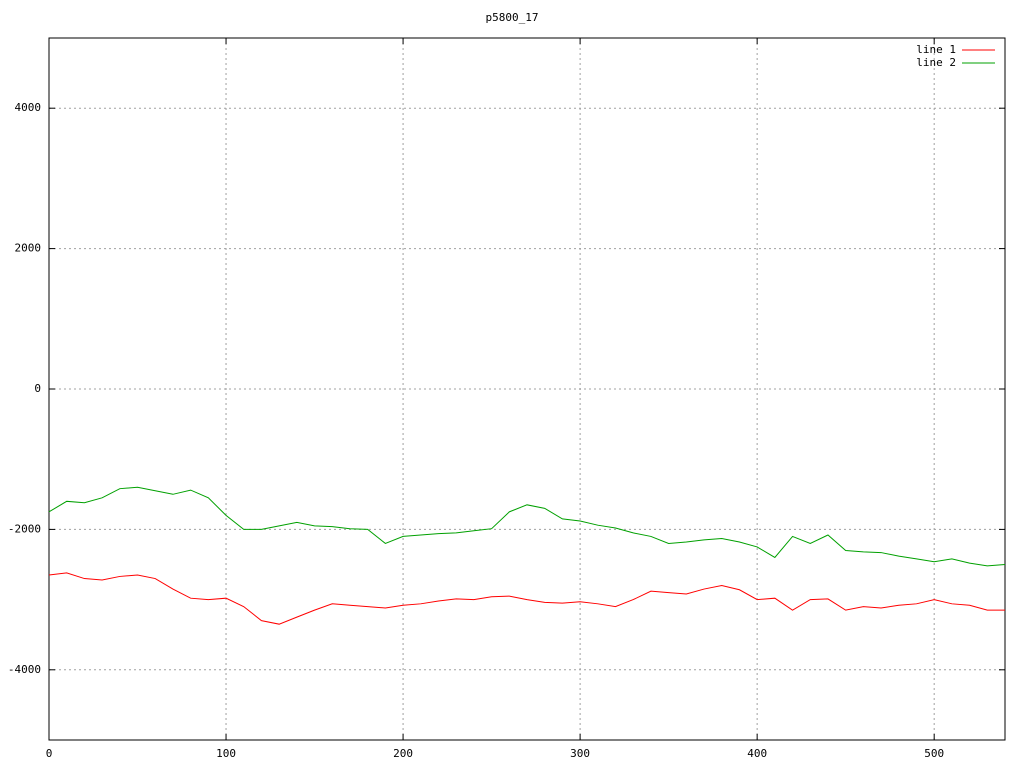 This screenshot has height=768, width=1024. What do you see at coordinates (226, 753) in the screenshot?
I see `x-tick-label: 100` at bounding box center [226, 753].